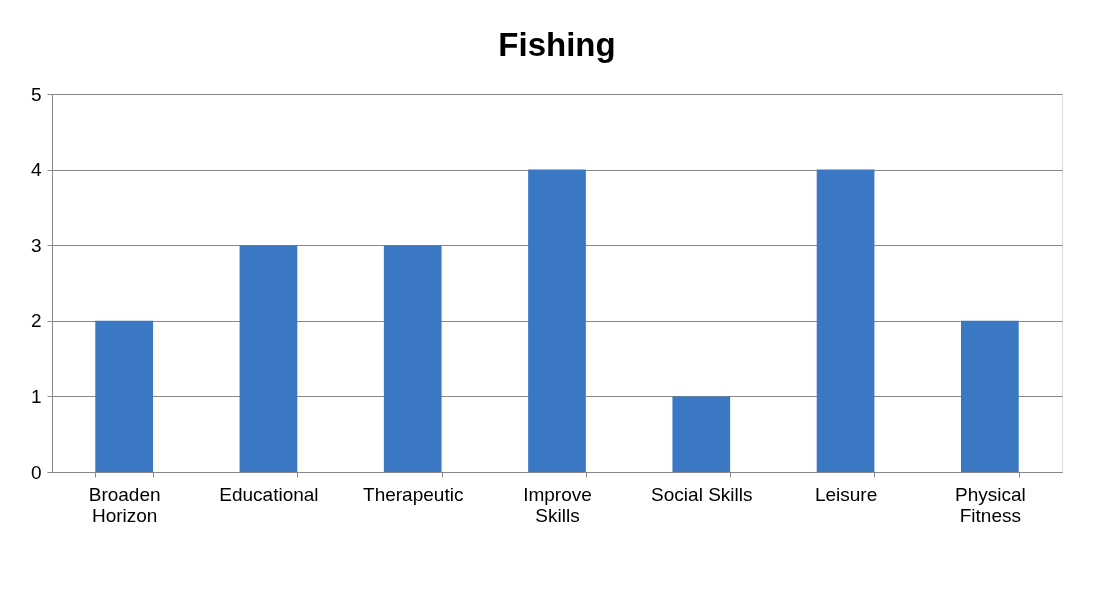 Image resolution: width=1106 pixels, height=594 pixels. What do you see at coordinates (36, 94) in the screenshot?
I see `y-tick-label: 5` at bounding box center [36, 94].